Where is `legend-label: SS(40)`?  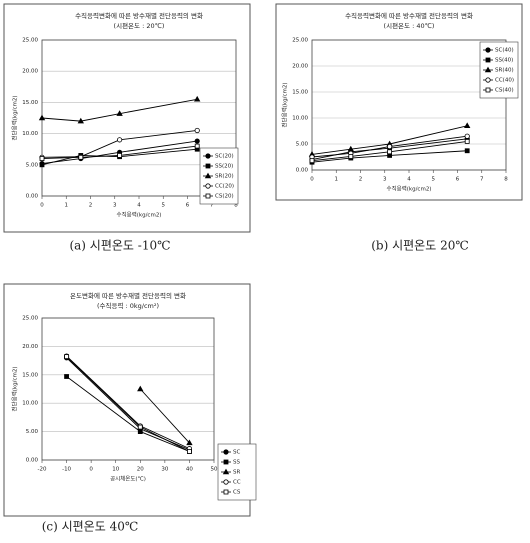 legend-label: SS(40) is located at coordinates (504, 61).